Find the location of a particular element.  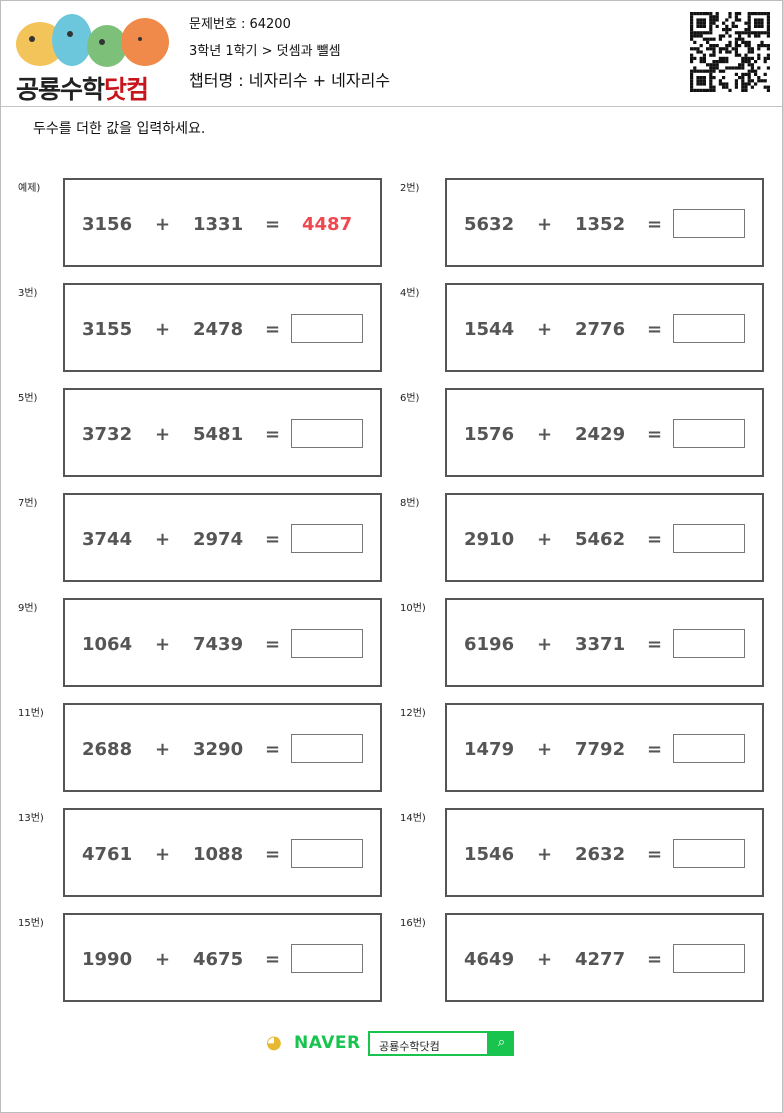

problem-box: 3156 +1331 = 4487 is located at coordinates (222, 222).